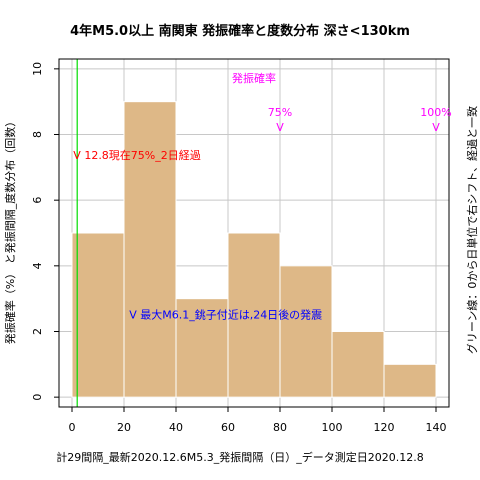 This screenshot has width=480, height=480. I want to click on y-tick-label: 0, so click(37, 397).